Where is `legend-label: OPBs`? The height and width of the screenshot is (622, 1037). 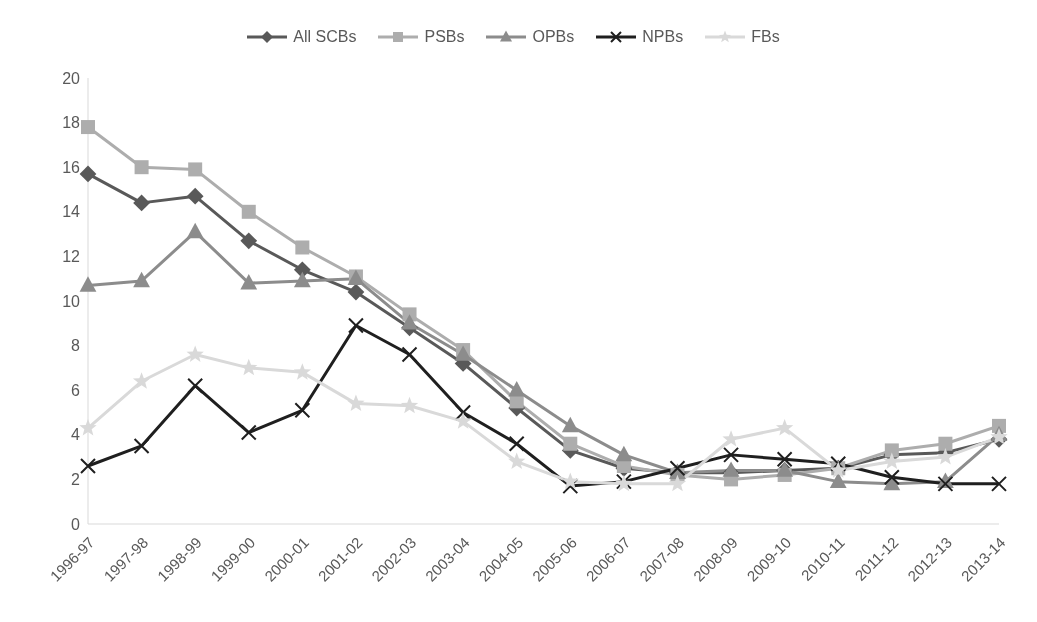 legend-label: OPBs is located at coordinates (553, 37).